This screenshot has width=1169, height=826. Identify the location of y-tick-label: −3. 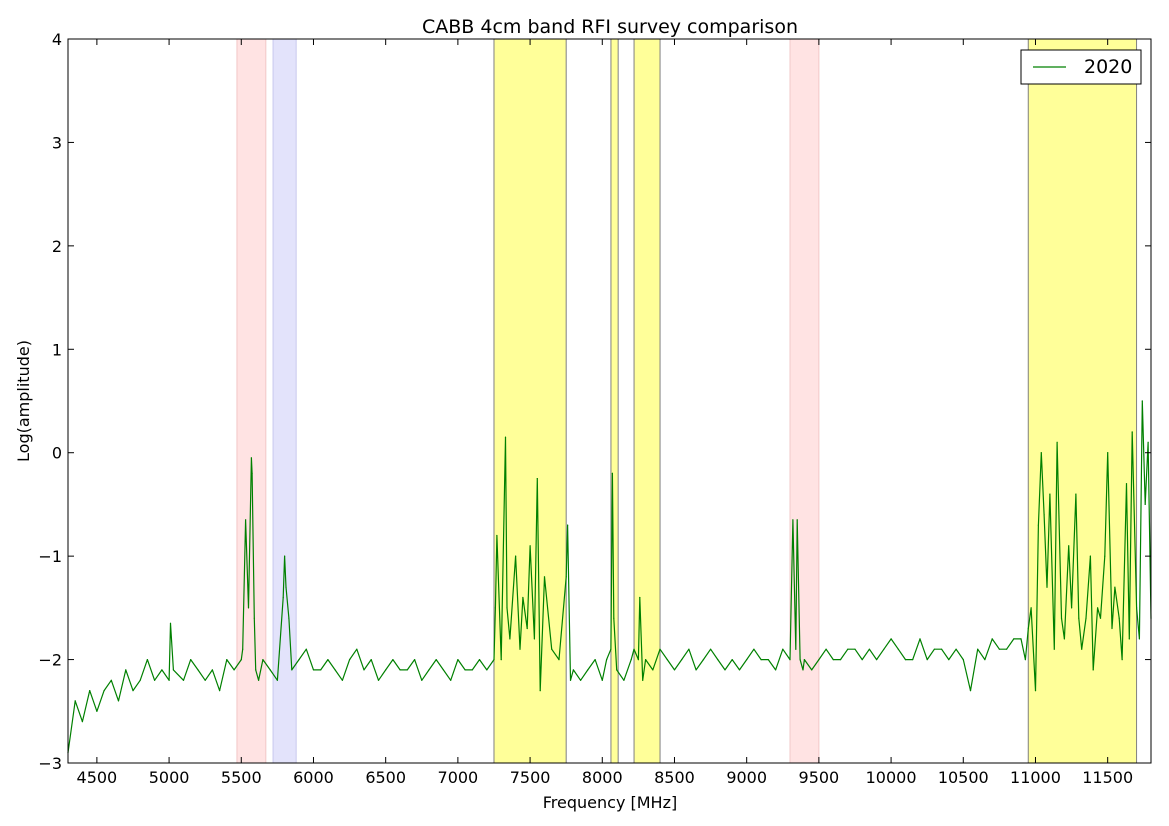
(50, 763).